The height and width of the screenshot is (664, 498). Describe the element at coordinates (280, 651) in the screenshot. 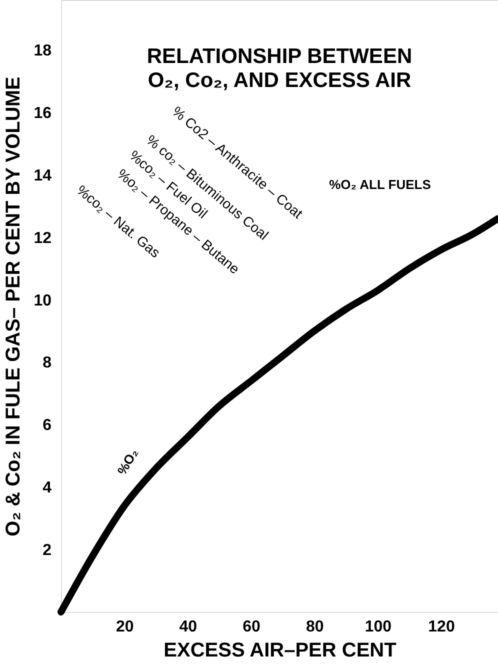

I see `x-axis-title: EXCESS AIR–PER CENT` at that location.